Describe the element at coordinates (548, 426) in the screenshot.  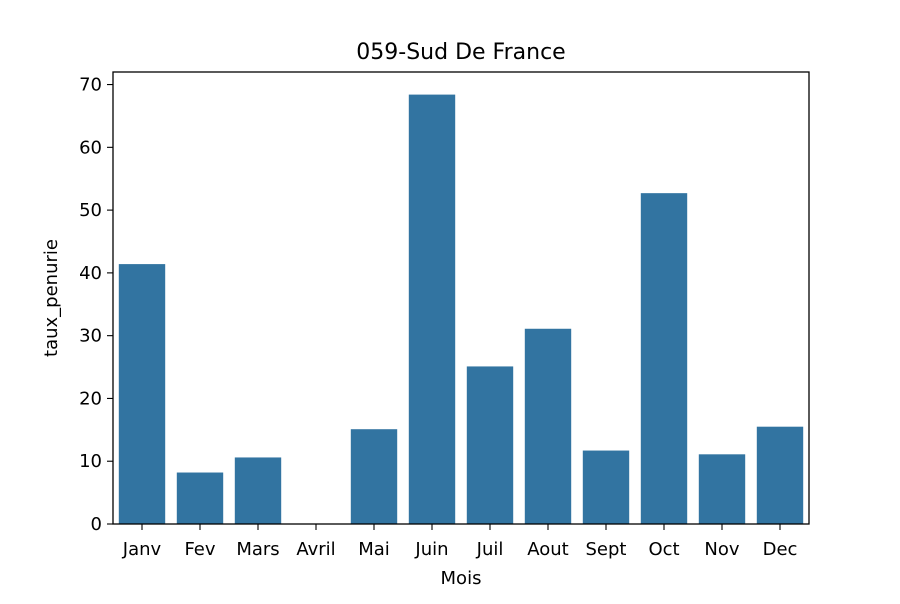
I see `bar-aout` at that location.